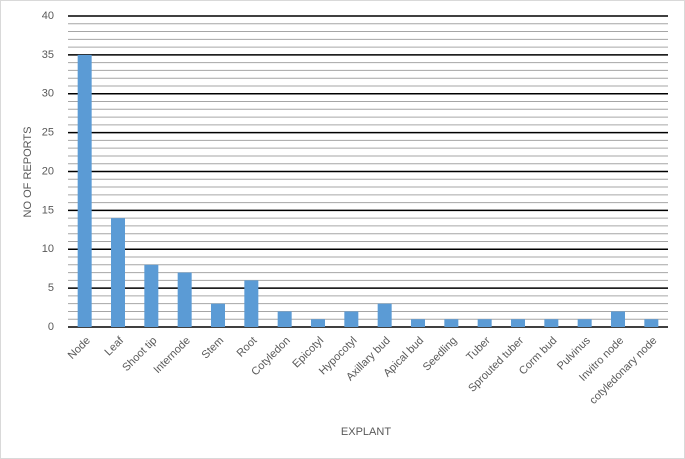 Image resolution: width=685 pixels, height=459 pixels. Describe the element at coordinates (48, 16) in the screenshot. I see `y-tick-label: 40` at that location.